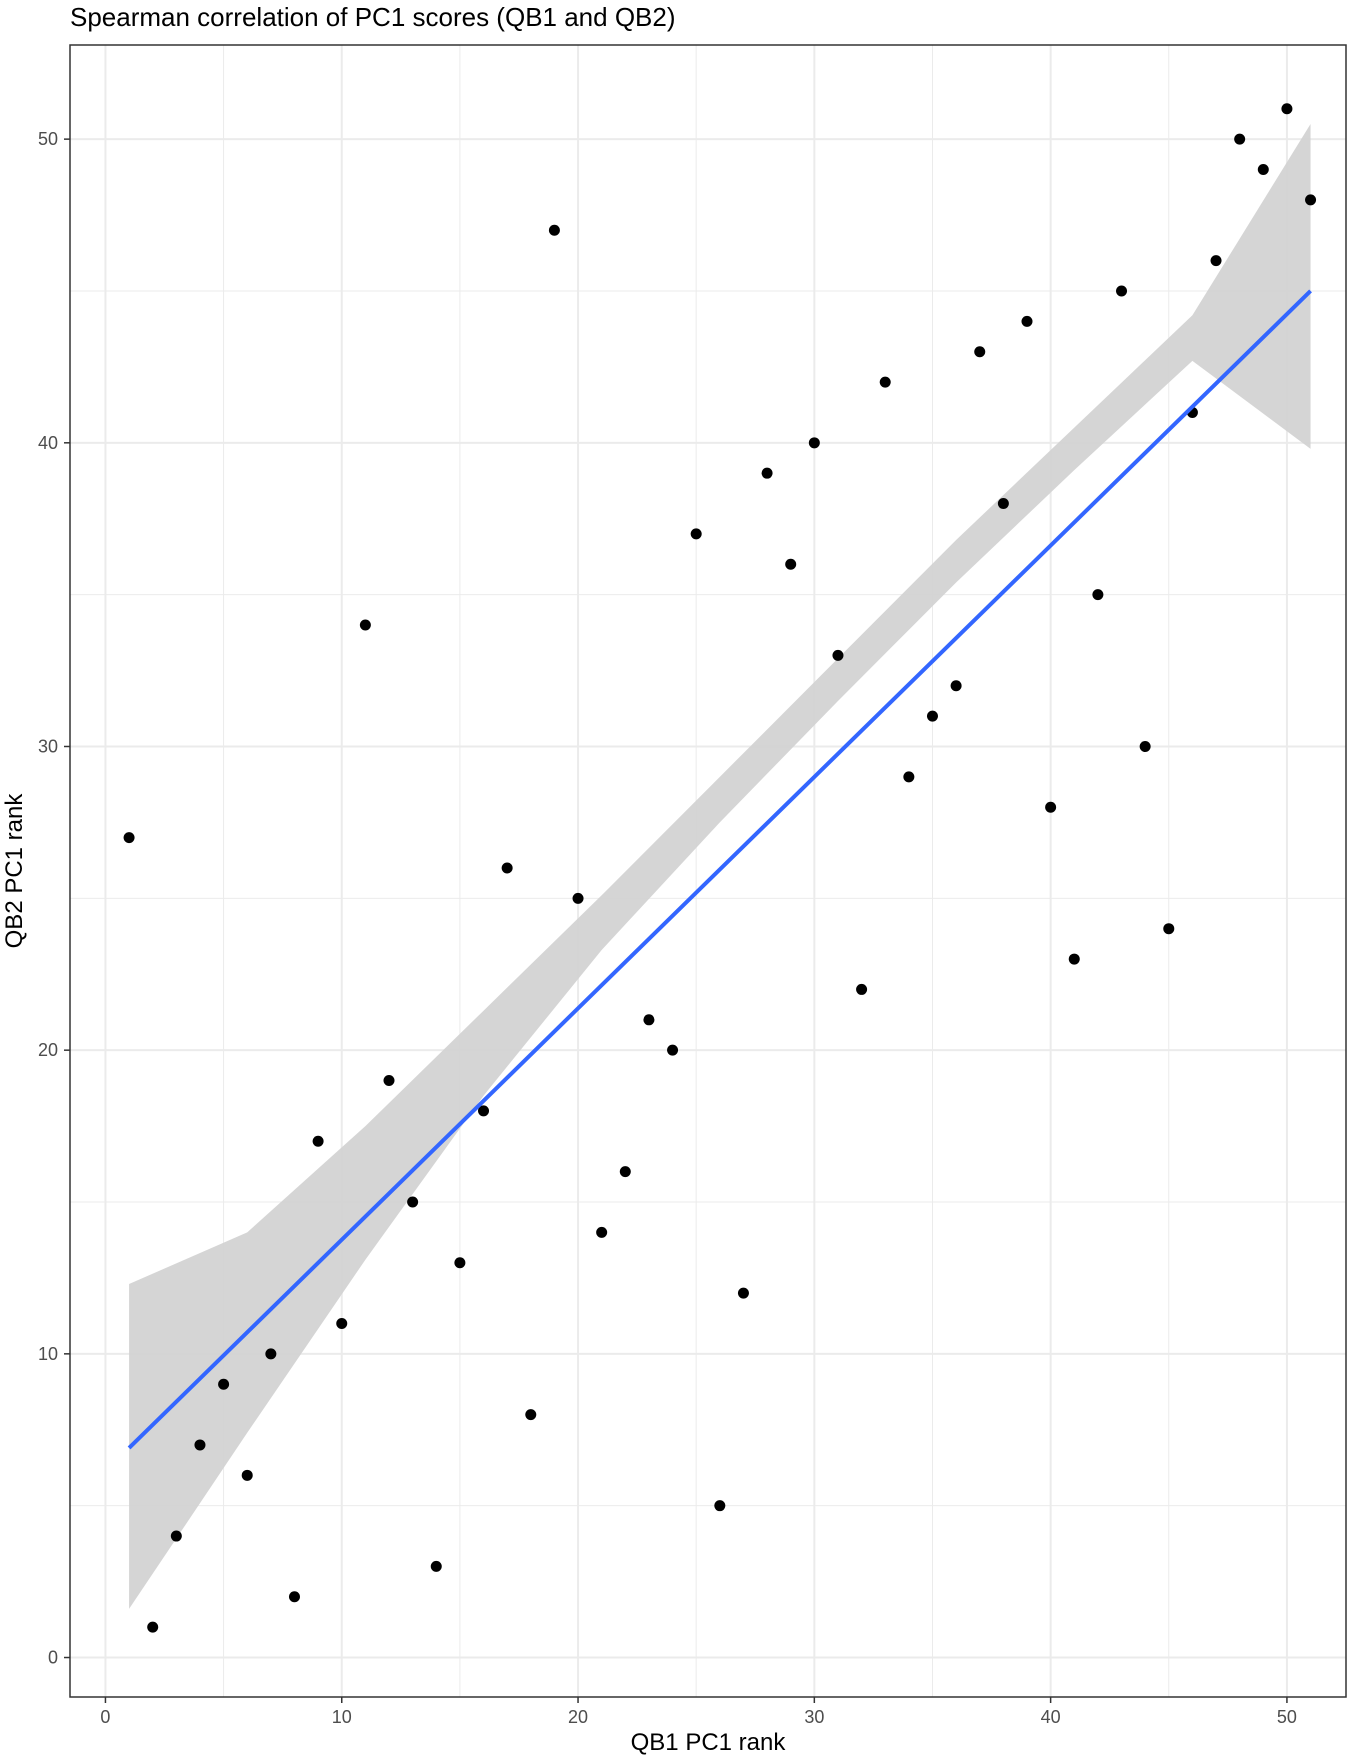  I want to click on x-tick-label: 50, so click(1287, 1717).